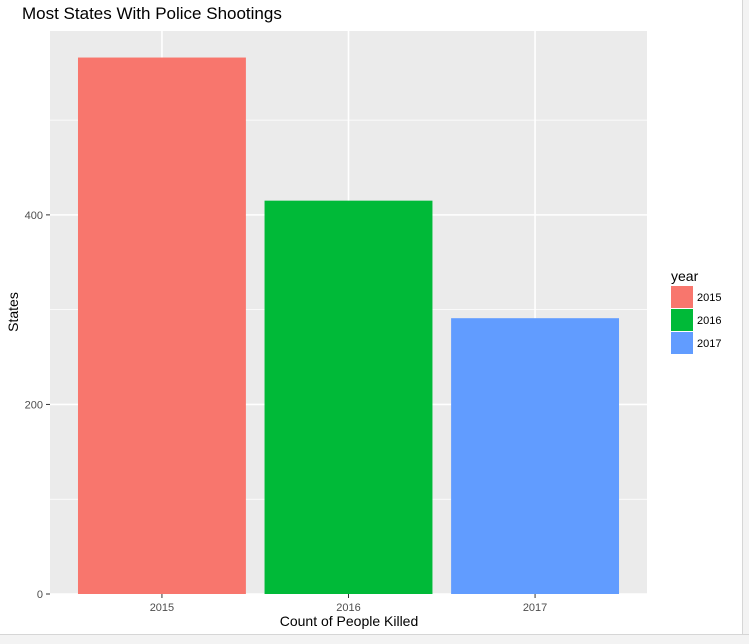 The height and width of the screenshot is (644, 749). What do you see at coordinates (682, 343) in the screenshot?
I see `legend-key-2017` at bounding box center [682, 343].